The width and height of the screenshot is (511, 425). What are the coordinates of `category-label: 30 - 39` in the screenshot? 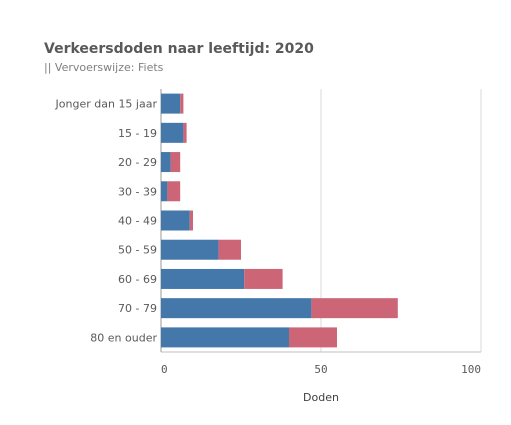 It's located at (137, 191).